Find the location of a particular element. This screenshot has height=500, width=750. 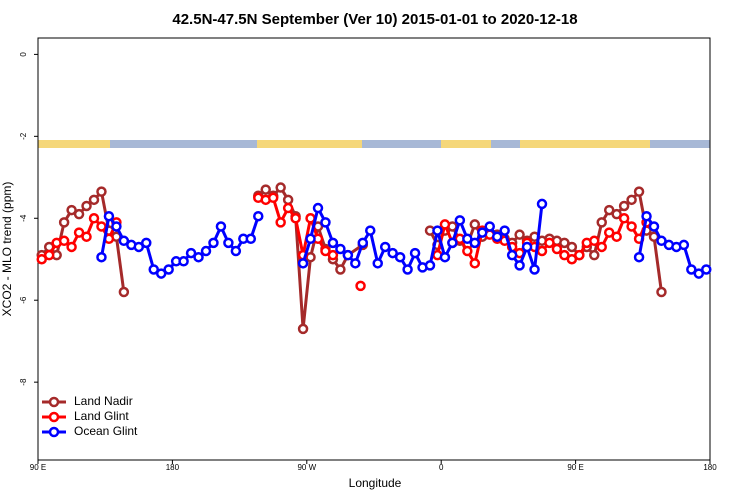

y-tick-label: -8 is located at coordinates (23, 382).